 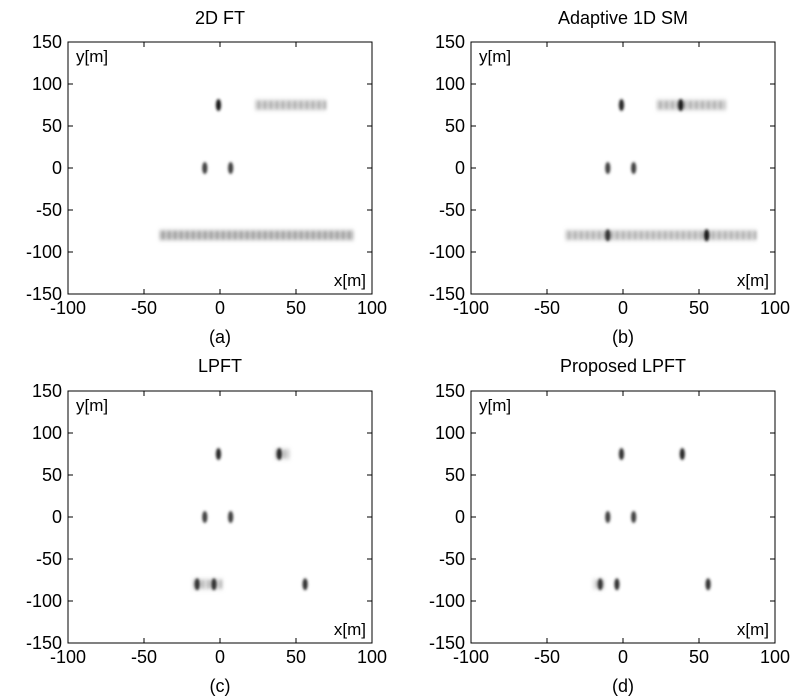 What do you see at coordinates (450, 42) in the screenshot?
I see `y-tick-label: 150` at bounding box center [450, 42].